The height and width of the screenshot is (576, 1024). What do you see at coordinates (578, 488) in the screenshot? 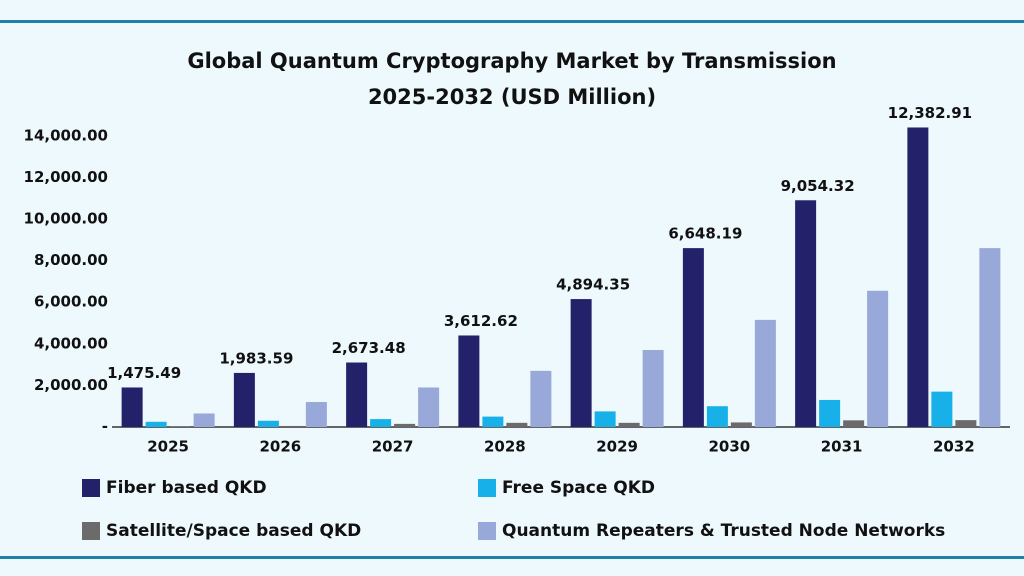
I see `legend-label: Free Space QKD` at bounding box center [578, 488].